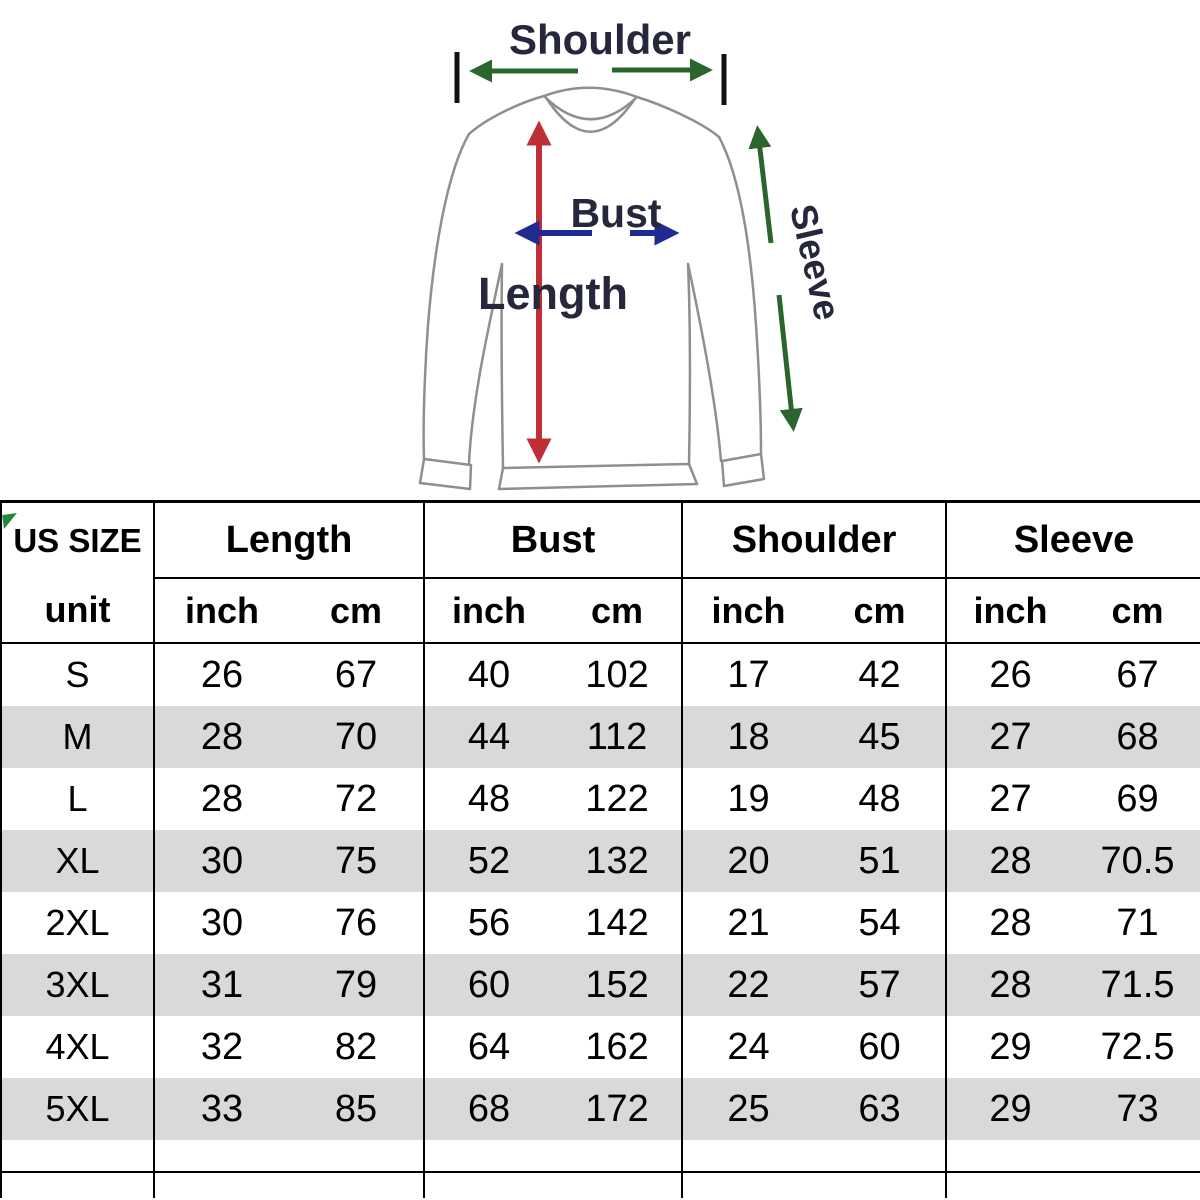 The image size is (1200, 1200). I want to click on diagram-svg: Shoulder Length Bust Sleeve, so click(633, 253).